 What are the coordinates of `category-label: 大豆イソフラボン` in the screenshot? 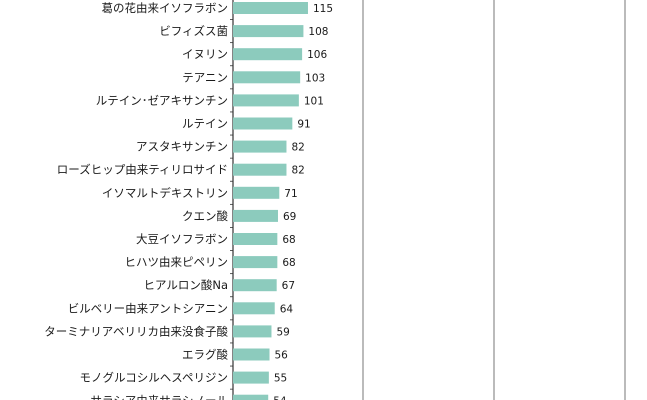 It's located at (182, 239).